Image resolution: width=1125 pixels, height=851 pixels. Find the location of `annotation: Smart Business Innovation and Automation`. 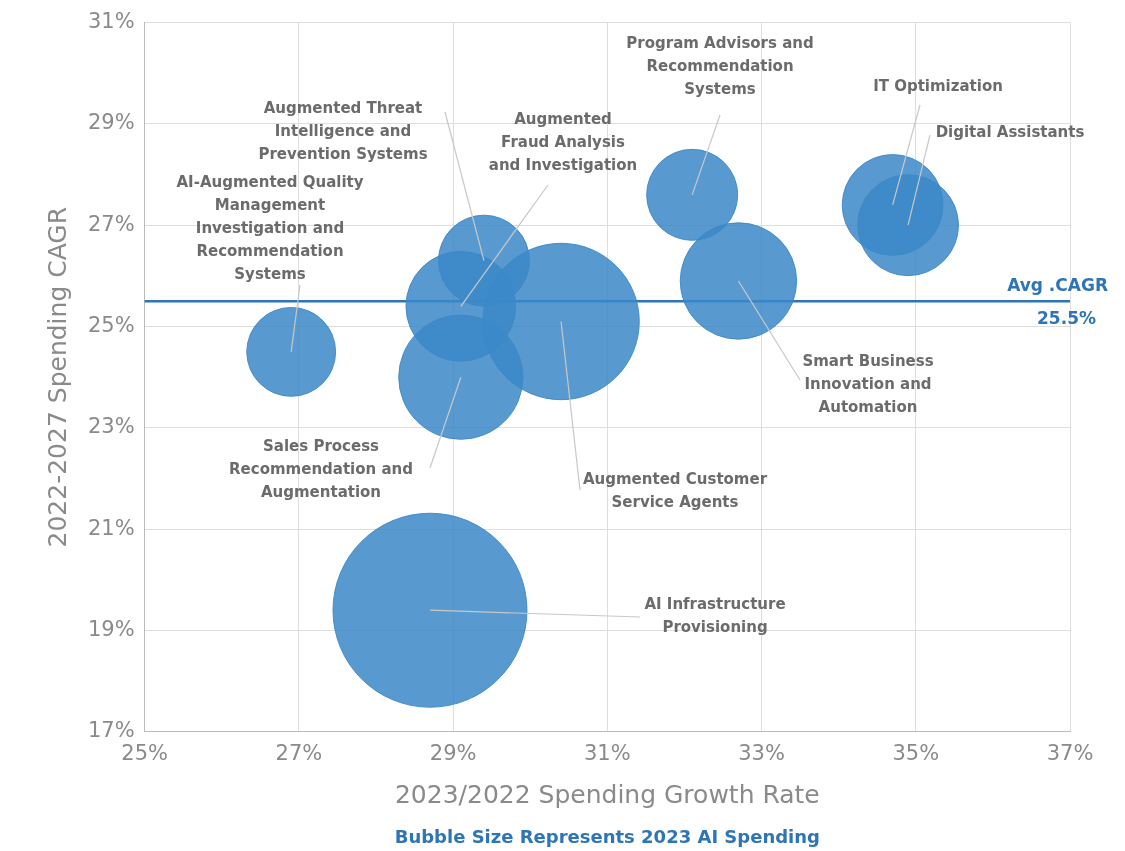

annotation: Smart Business Innovation and Automation is located at coordinates (868, 384).